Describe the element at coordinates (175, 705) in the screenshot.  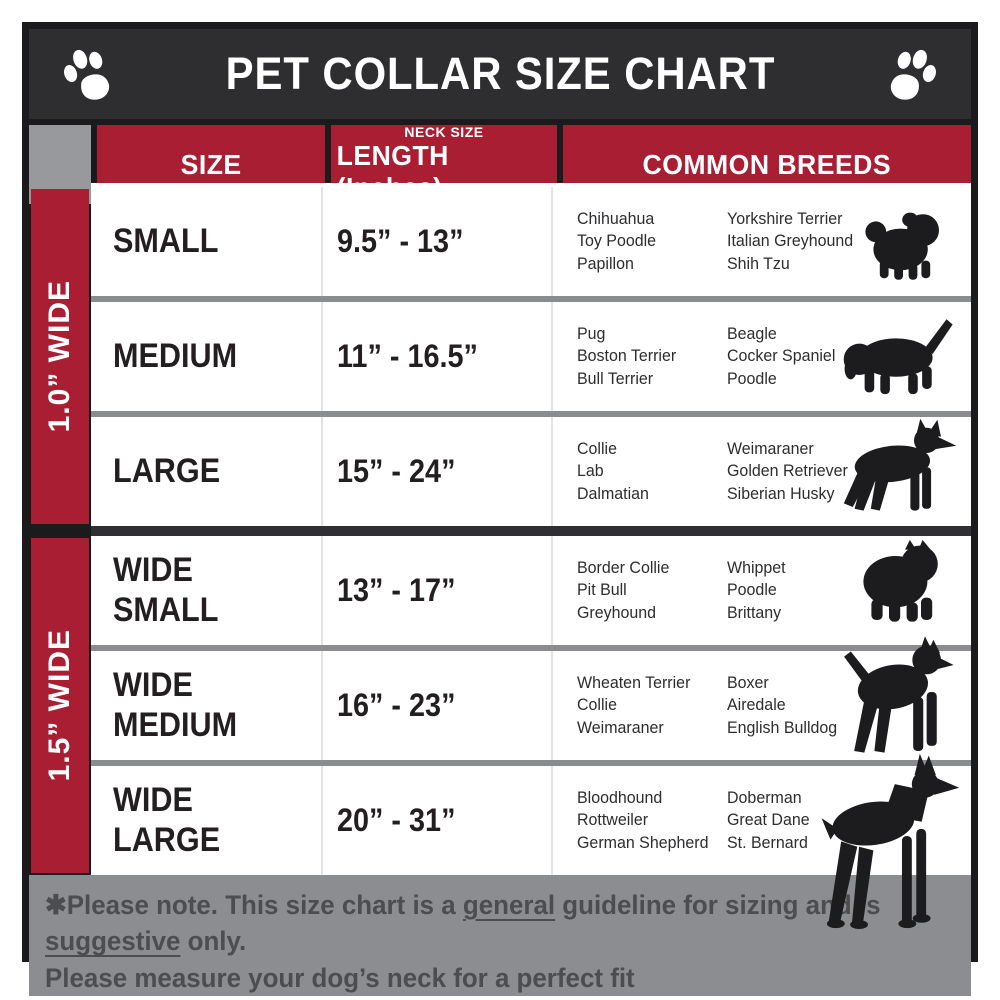
I see `size-name: WIDE MEDIUM` at that location.